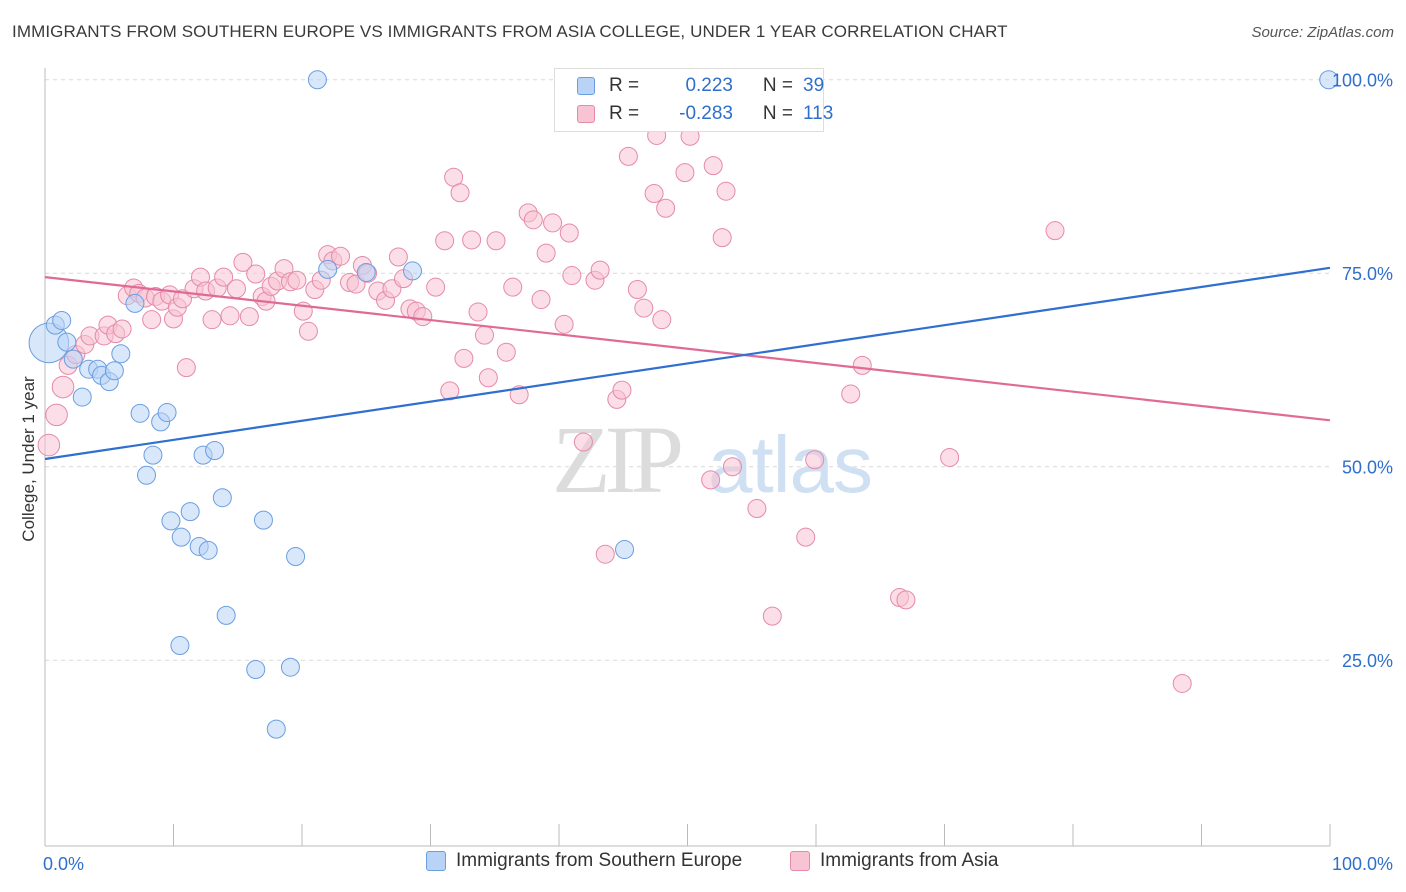  Describe the element at coordinates (586, 86) in the screenshot. I see `legend-swatch-blue` at that location.